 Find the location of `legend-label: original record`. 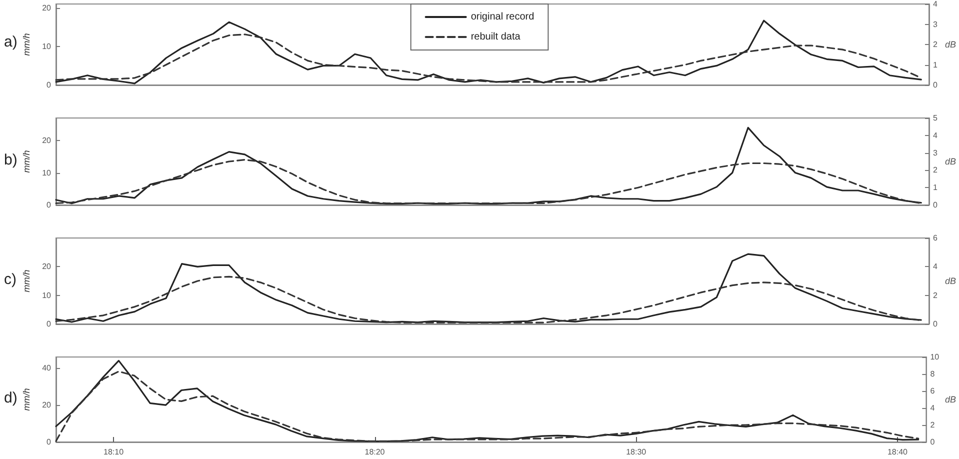

legend-label: original record is located at coordinates (502, 17).